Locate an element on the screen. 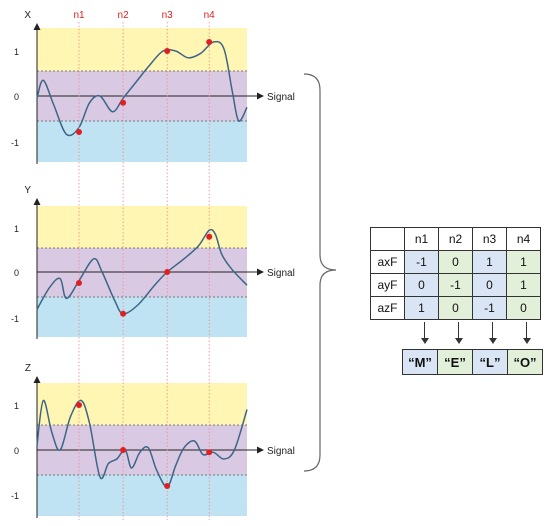 The width and height of the screenshot is (550, 526). table-header-row: n1 n2 n3 n4 is located at coordinates (455, 239).